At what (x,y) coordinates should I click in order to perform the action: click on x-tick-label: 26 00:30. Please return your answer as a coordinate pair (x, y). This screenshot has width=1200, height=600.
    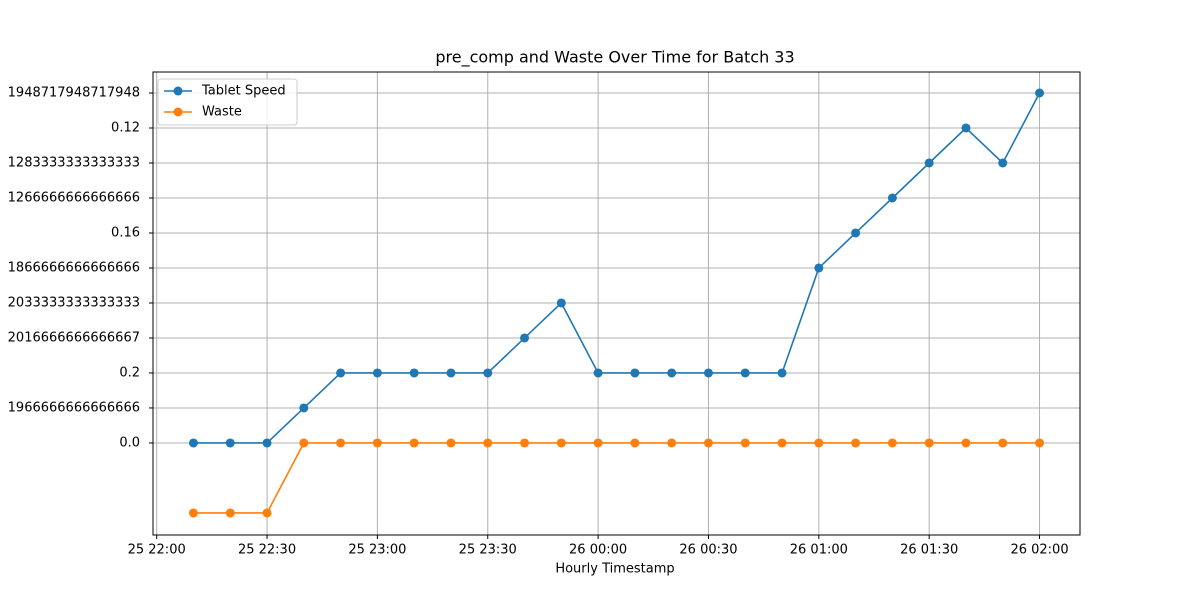
    Looking at the image, I should click on (708, 550).